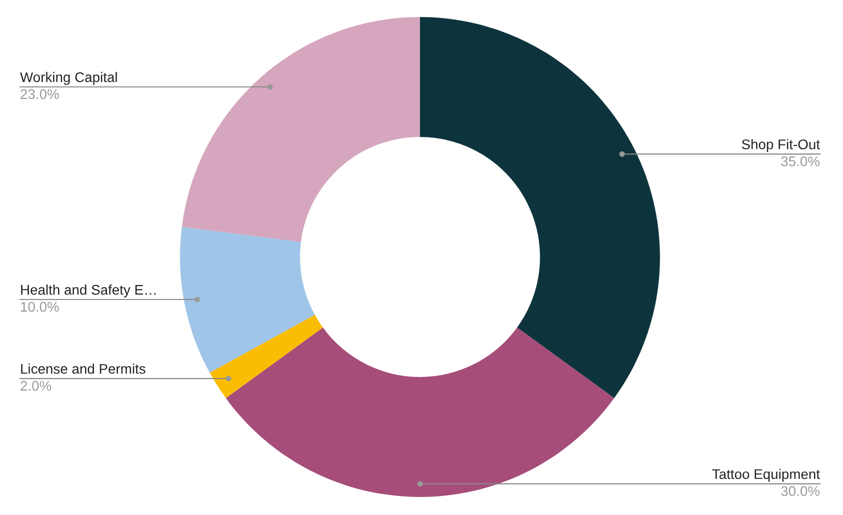  Describe the element at coordinates (83, 369) in the screenshot. I see `slice-label: License and Permits` at that location.